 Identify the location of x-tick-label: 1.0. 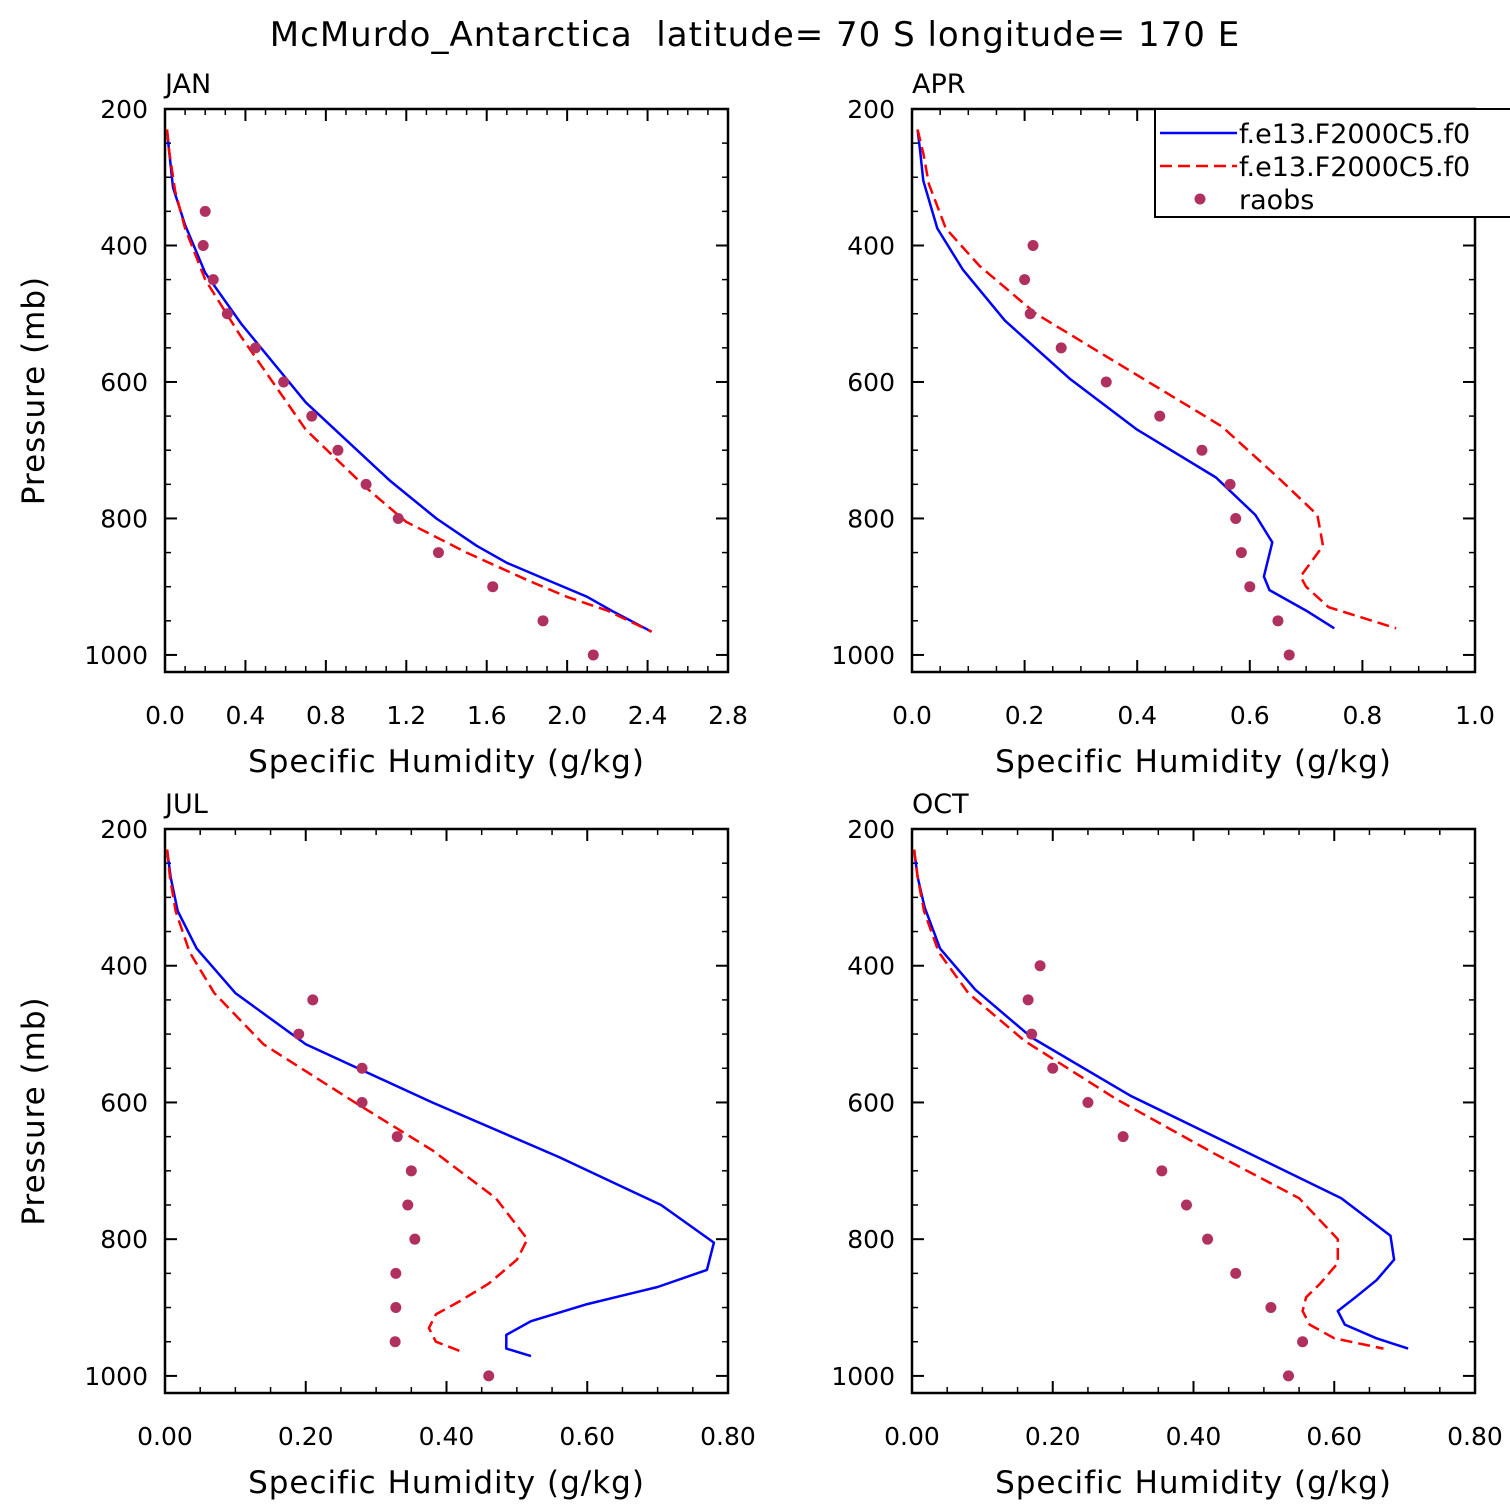
(1475, 715).